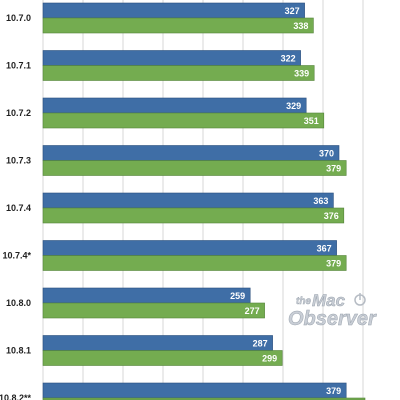  Describe the element at coordinates (18, 18) in the screenshot. I see `category-label: 10.7.0` at that location.